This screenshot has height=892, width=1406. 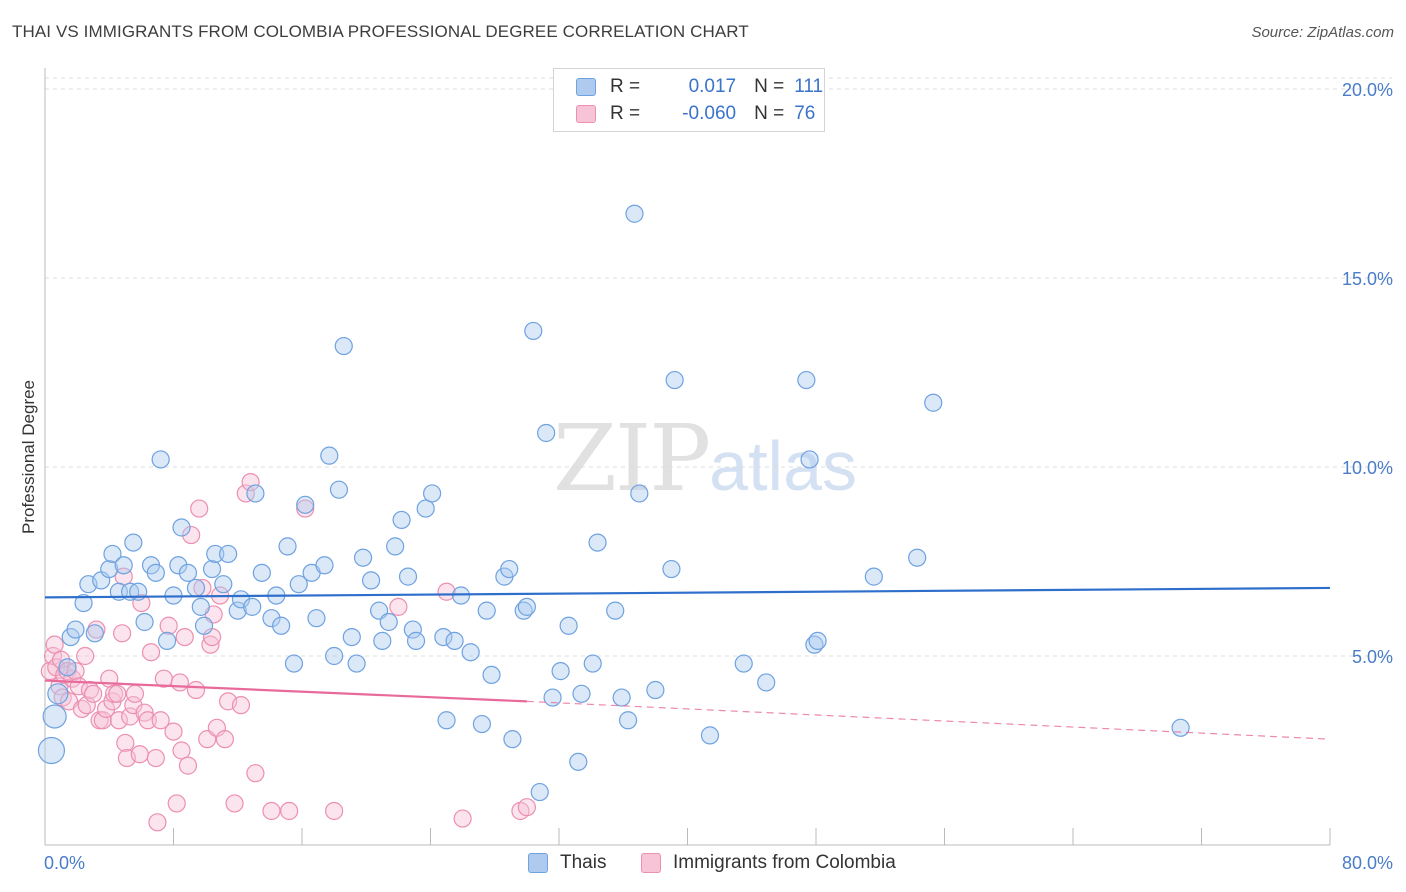 I want to click on correlation-legend: R = 0.017 N = 111 R = -0.060 N = 76, so click(x=689, y=100).